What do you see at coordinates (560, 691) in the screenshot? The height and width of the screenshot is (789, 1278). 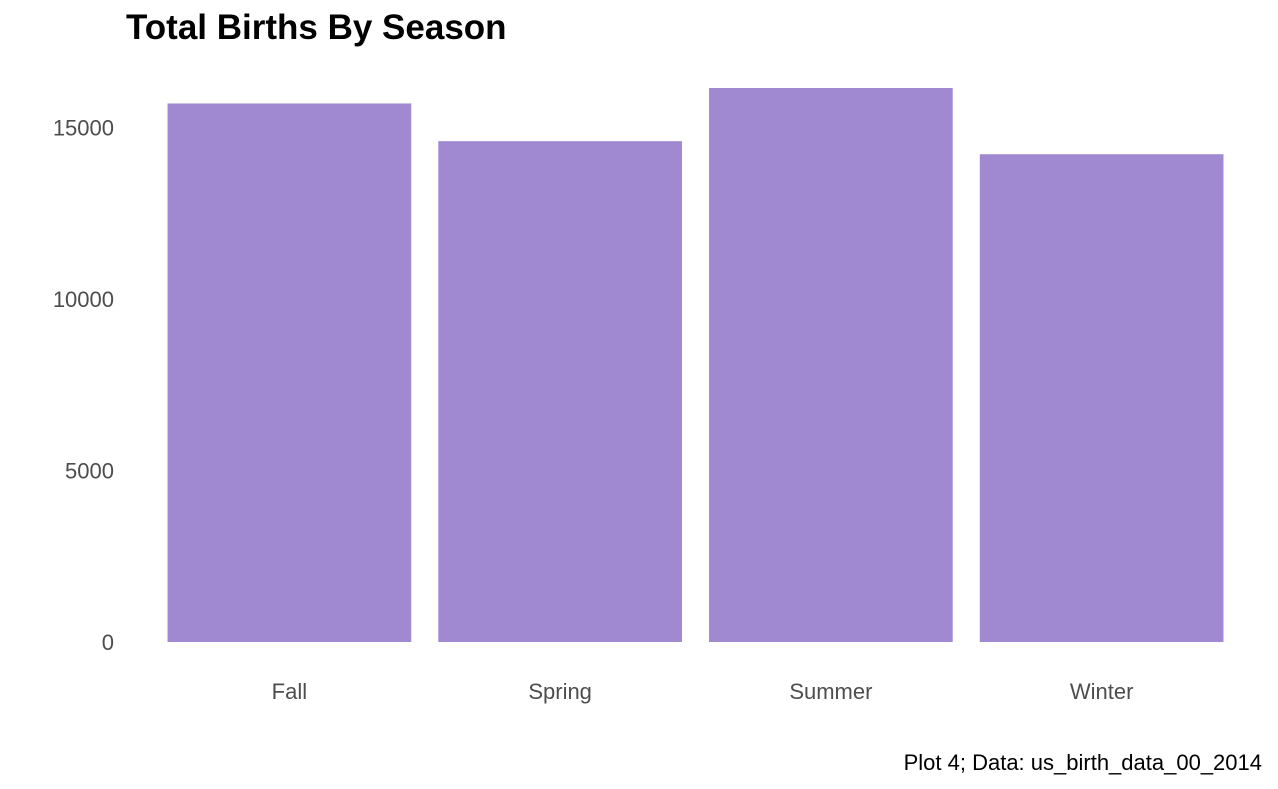 I see `x-tick-label-spring: Spring` at bounding box center [560, 691].